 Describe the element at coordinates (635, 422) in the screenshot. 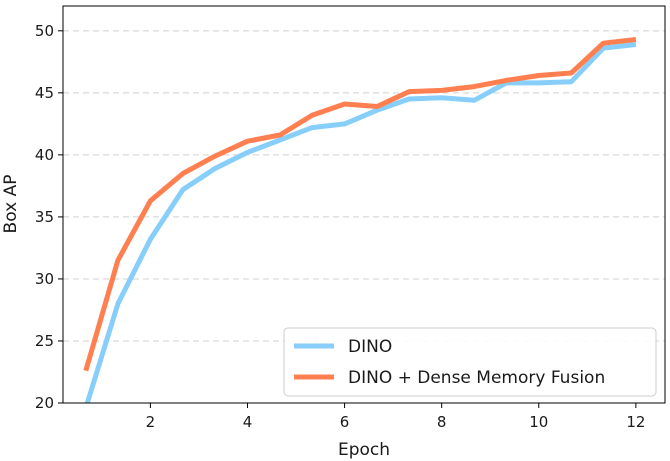

I see `x-tick-label: 12` at that location.